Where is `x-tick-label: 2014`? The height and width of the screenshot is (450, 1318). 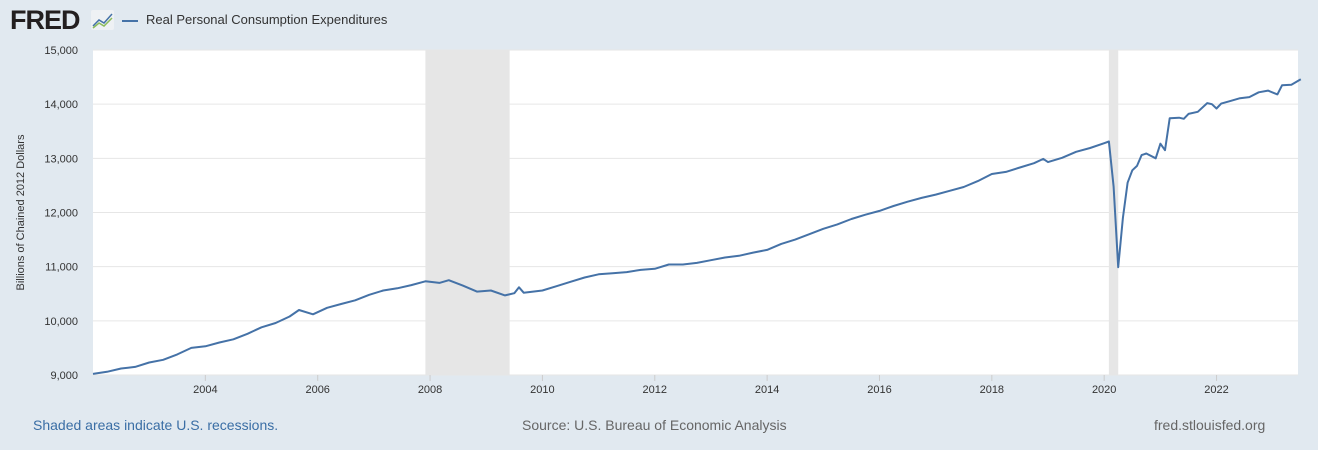 x-tick-label: 2014 is located at coordinates (767, 390).